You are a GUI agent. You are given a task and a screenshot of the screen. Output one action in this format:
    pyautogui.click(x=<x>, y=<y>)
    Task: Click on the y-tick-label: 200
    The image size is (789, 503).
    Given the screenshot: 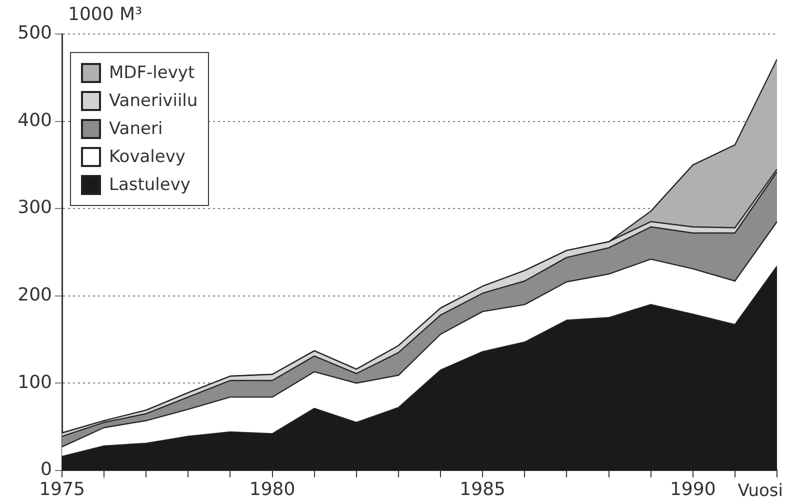 What is the action you would take?
    pyautogui.click(x=35, y=295)
    